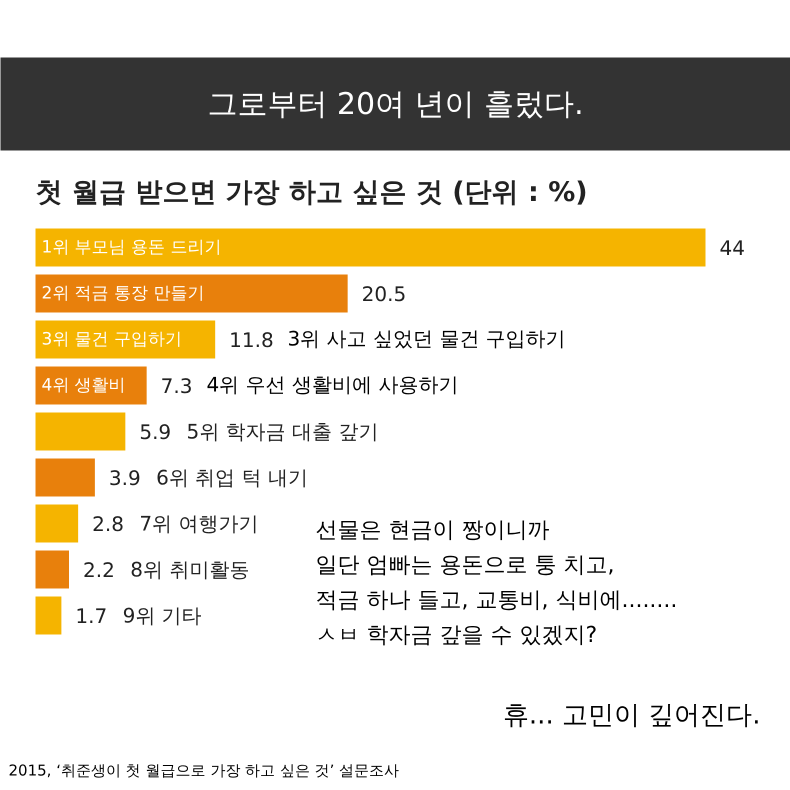 The image size is (790, 790). I want to click on annotation: 선물은 현금이 짱이니까, so click(433, 530).